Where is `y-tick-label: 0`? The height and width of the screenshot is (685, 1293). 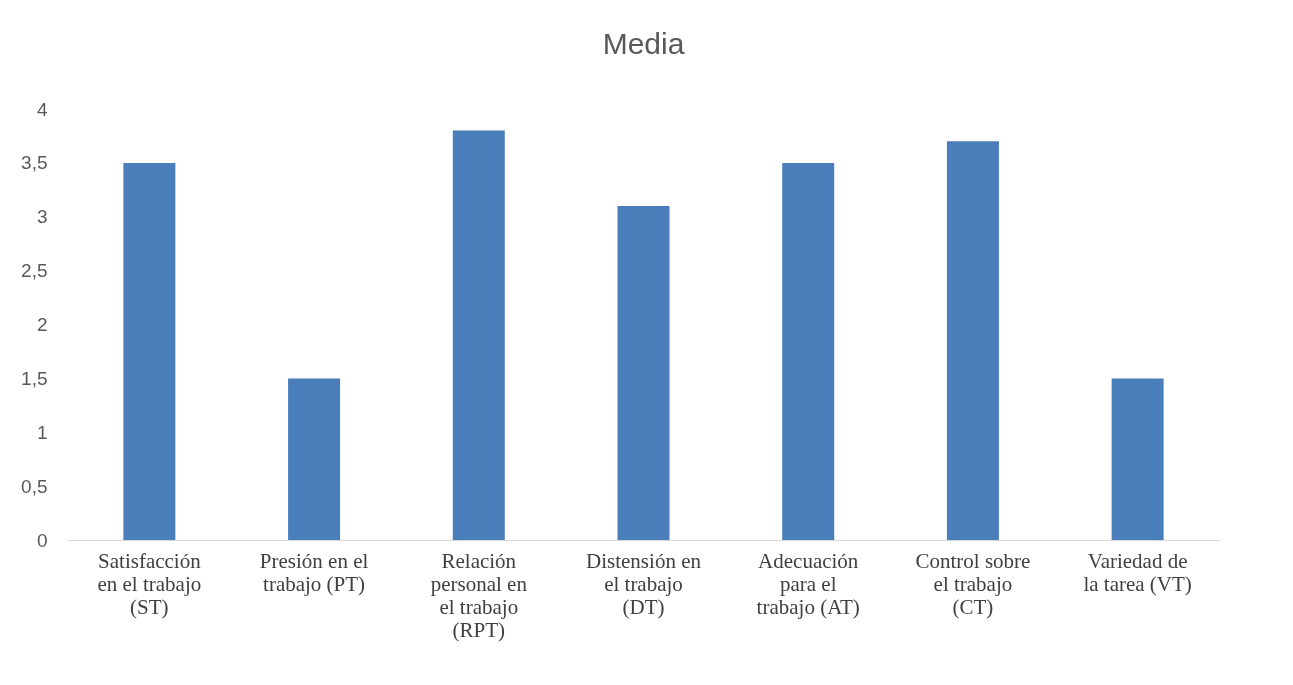 y-tick-label: 0 is located at coordinates (42, 540).